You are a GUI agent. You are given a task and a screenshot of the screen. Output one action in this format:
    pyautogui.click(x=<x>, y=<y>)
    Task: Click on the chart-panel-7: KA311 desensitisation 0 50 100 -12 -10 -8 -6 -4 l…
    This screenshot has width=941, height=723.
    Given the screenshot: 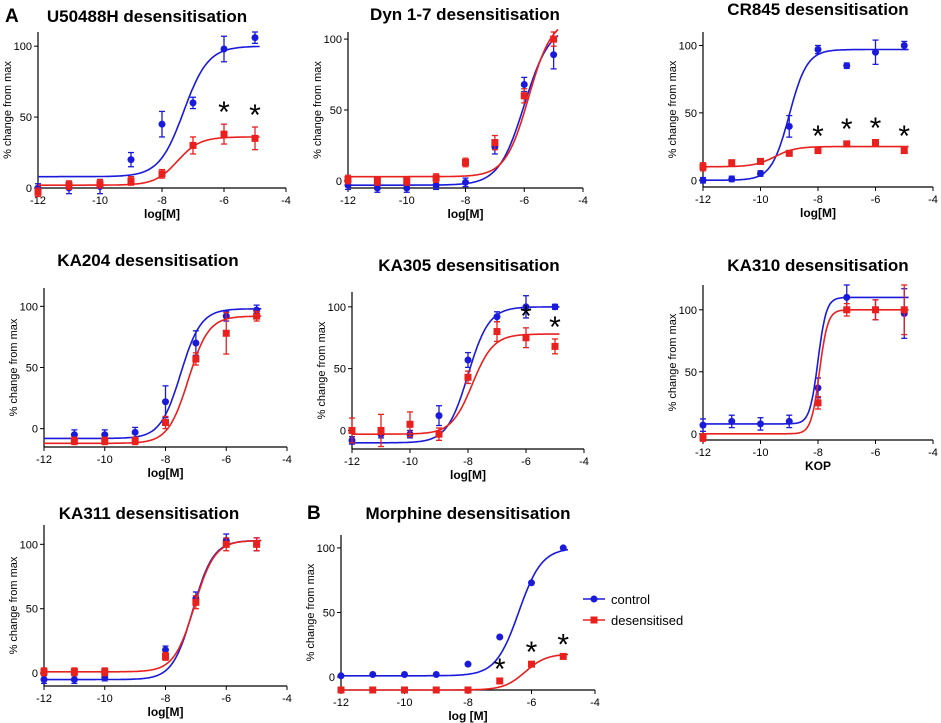 What is the action you would take?
    pyautogui.click(x=150, y=611)
    